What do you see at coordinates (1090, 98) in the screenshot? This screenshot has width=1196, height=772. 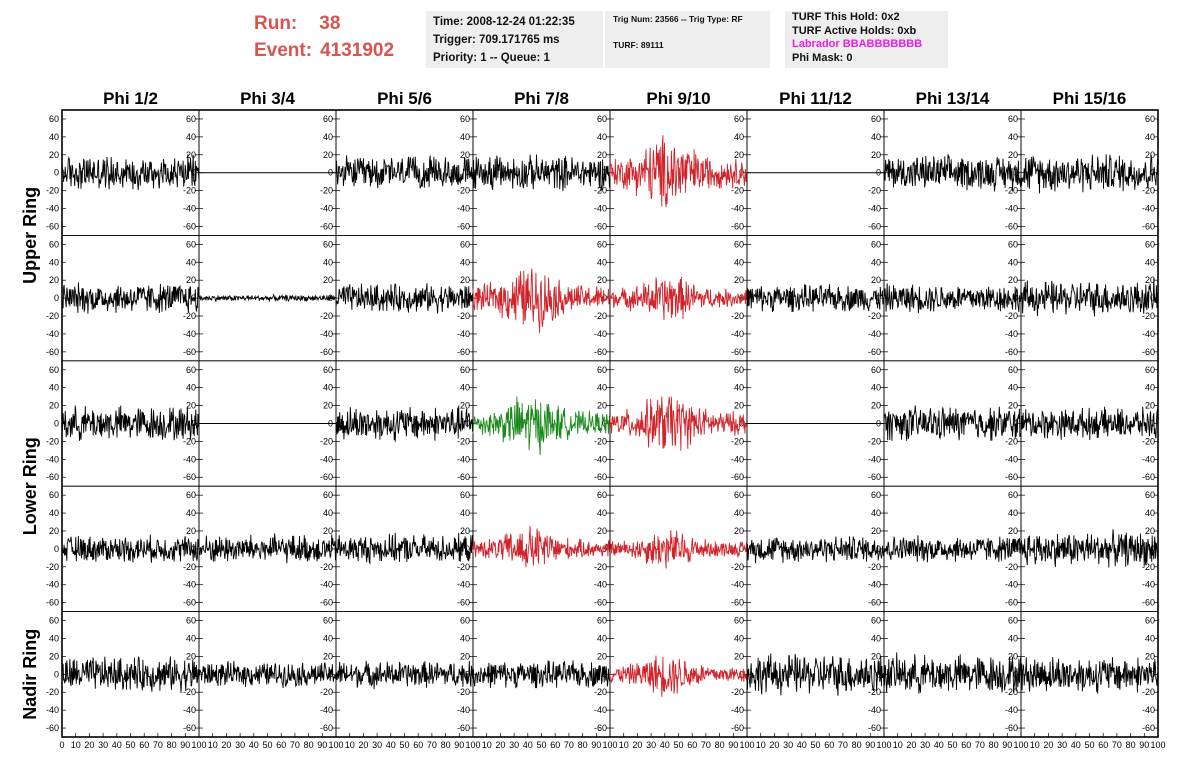 I see `column-header: Phi 15/16` at bounding box center [1090, 98].